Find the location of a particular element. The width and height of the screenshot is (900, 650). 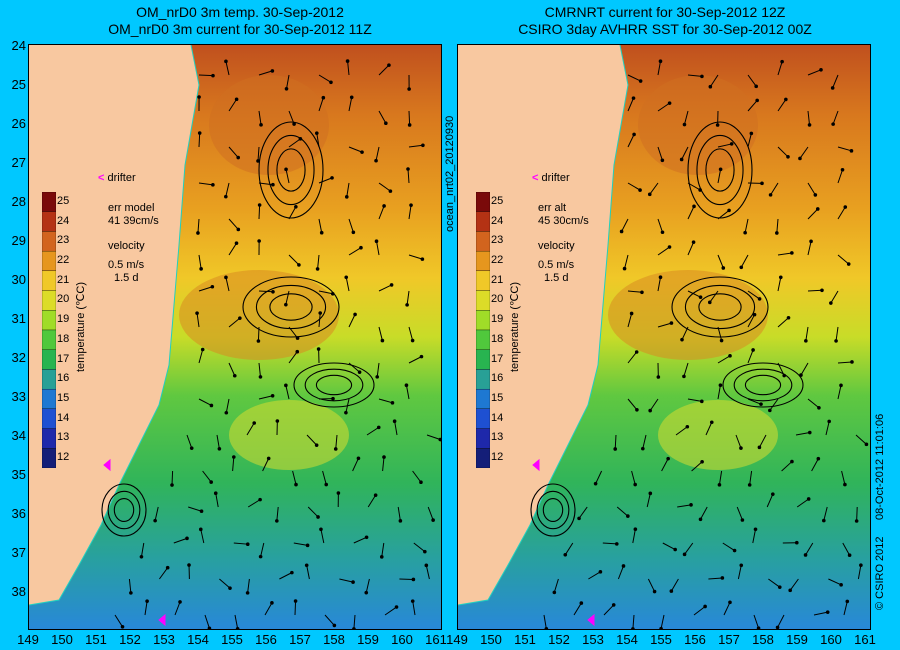

colorbar-gradient is located at coordinates (483, 330).